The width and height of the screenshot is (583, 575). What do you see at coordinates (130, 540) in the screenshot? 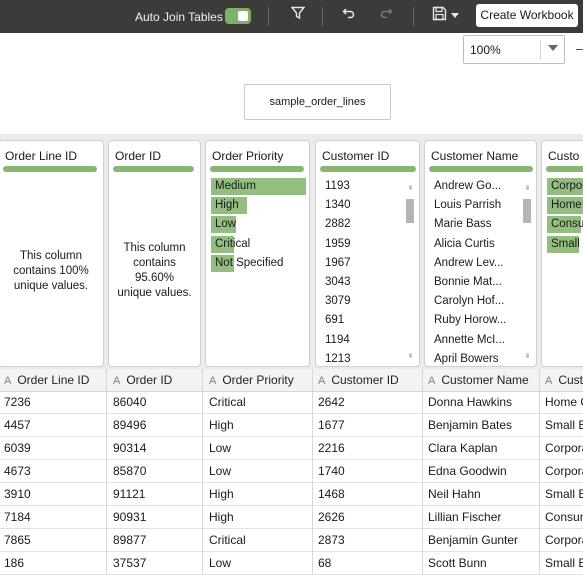
I see `table-cell: 89877` at bounding box center [130, 540].